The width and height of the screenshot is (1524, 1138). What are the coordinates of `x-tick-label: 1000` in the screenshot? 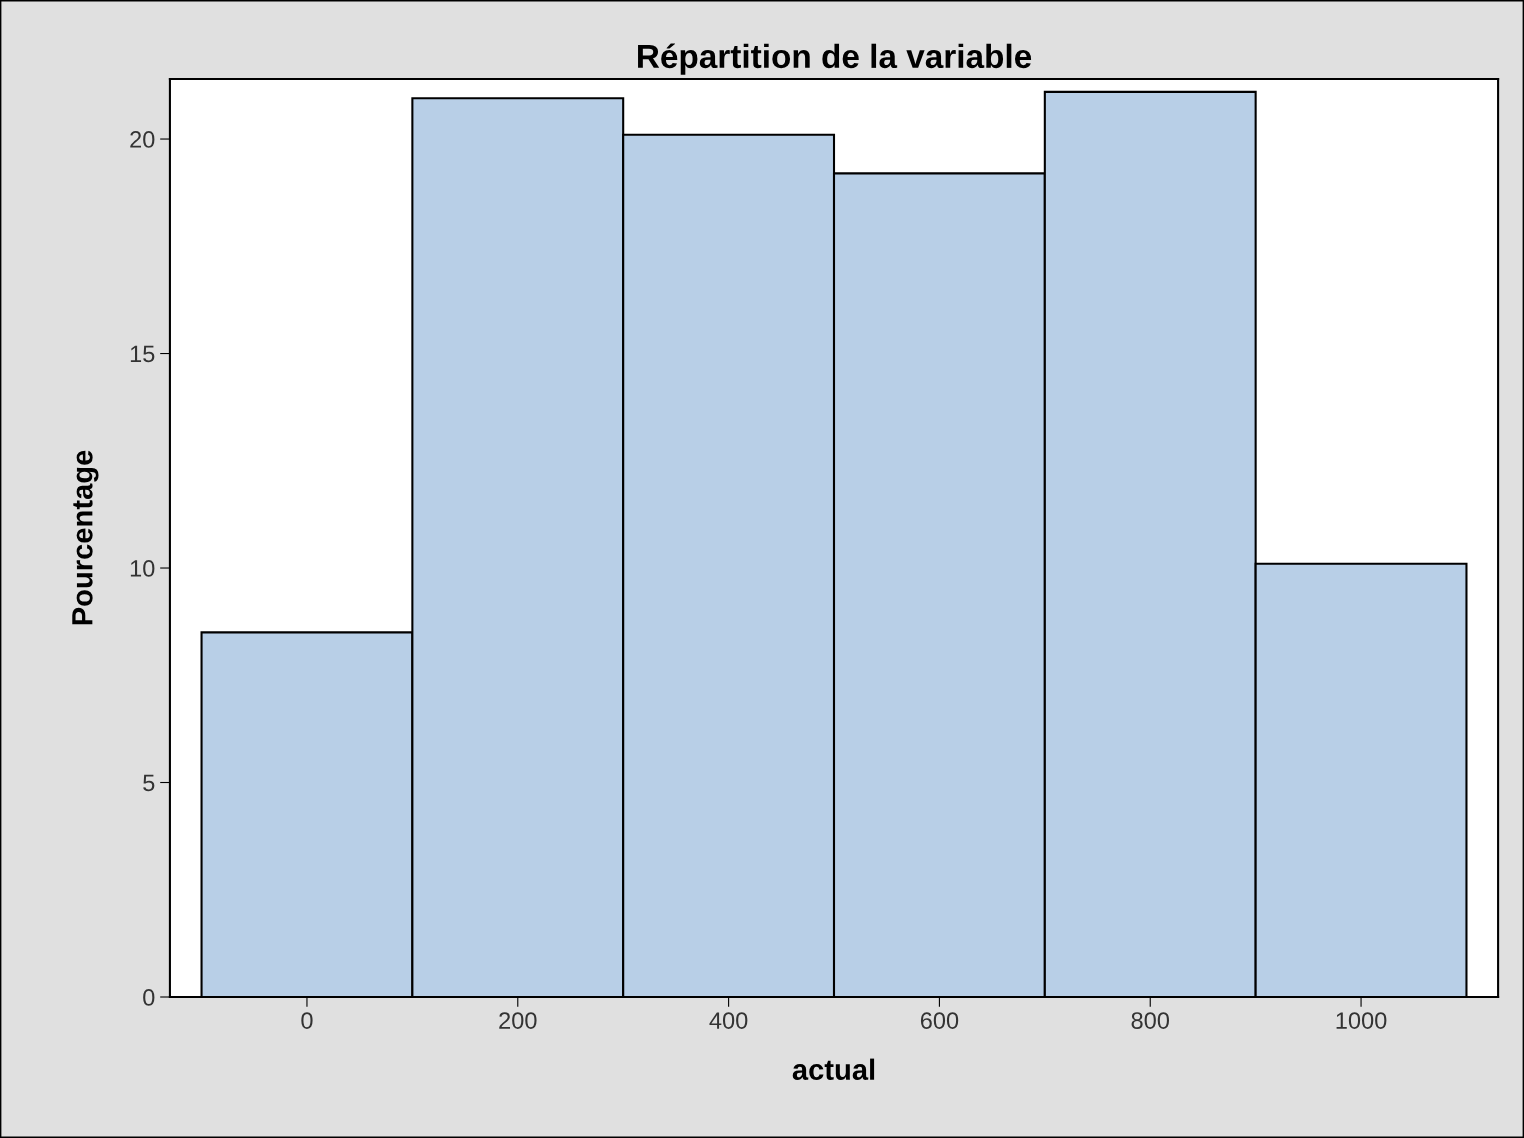 It's located at (1361, 1020).